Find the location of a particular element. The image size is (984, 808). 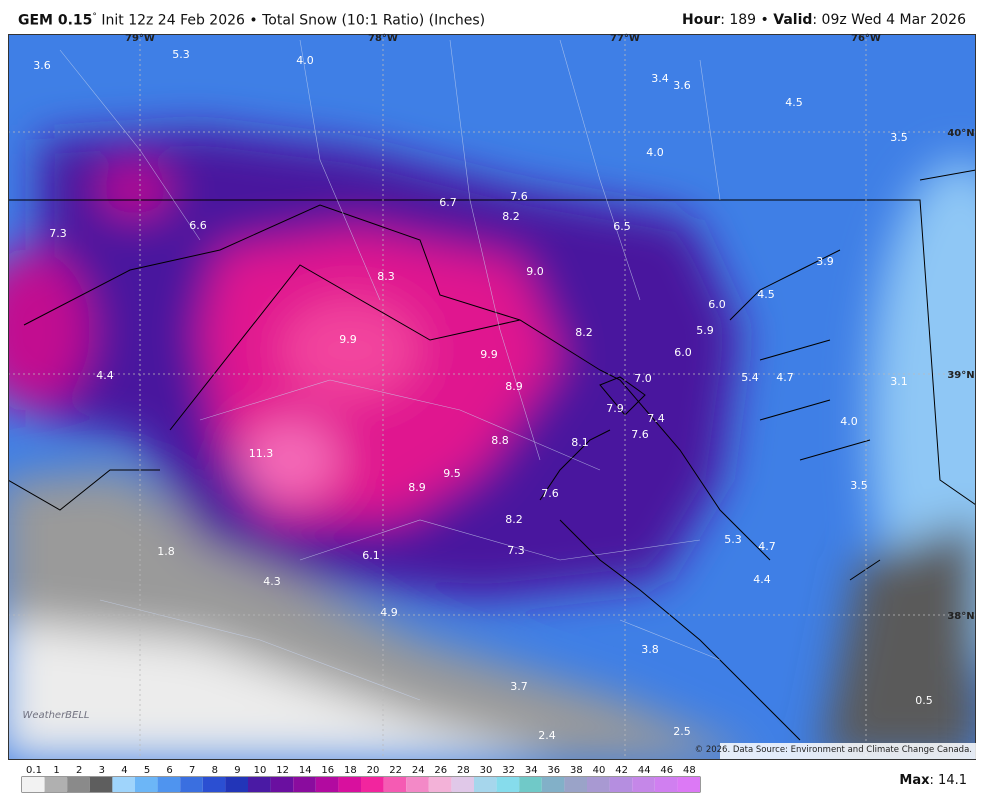

snow-total: 7.0 is located at coordinates (643, 378).